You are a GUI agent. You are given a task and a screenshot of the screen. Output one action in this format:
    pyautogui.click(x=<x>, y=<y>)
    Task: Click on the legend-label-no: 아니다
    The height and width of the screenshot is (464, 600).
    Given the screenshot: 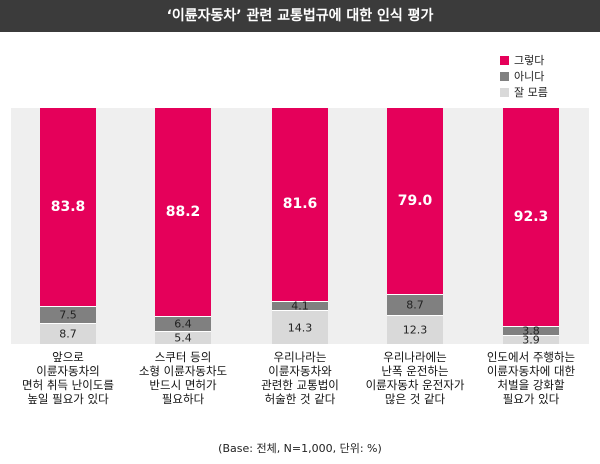 What is the action you would take?
    pyautogui.click(x=529, y=76)
    